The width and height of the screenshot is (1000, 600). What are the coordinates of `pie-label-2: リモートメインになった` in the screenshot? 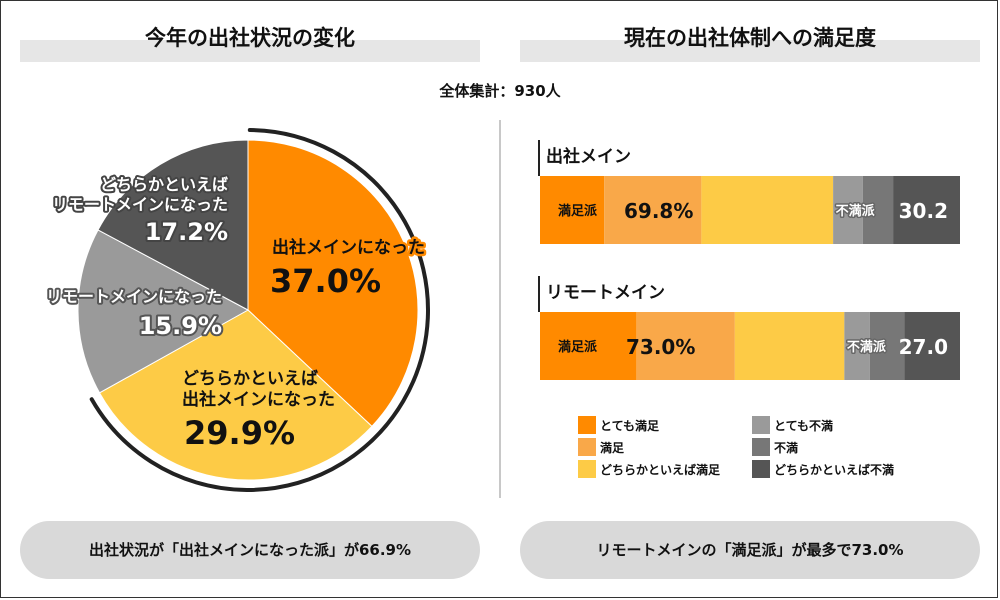 It's located at (134, 296).